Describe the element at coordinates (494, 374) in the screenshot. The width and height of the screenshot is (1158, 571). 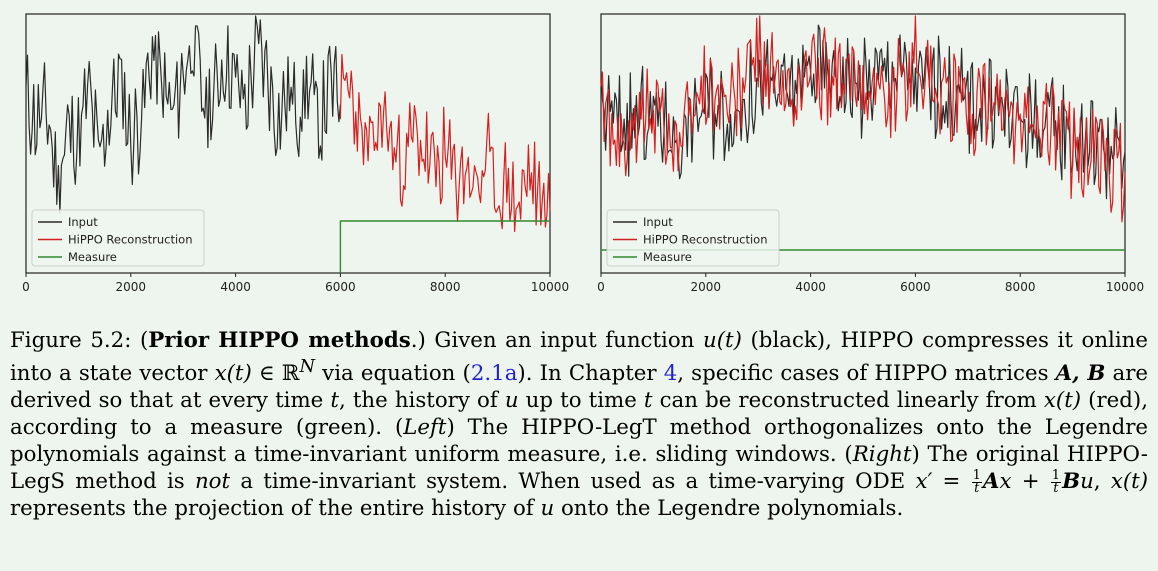
I see `equation-ref-link: 2.1a` at that location.